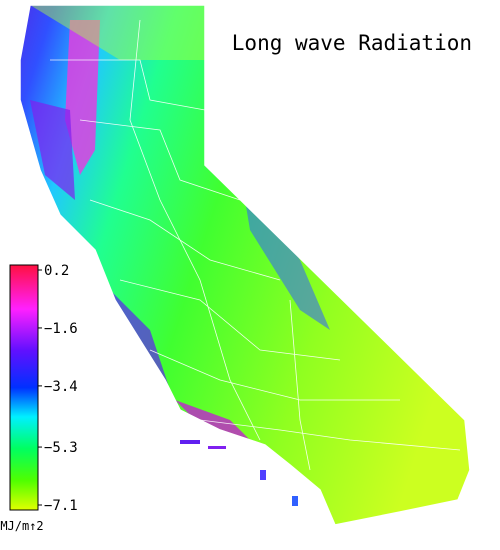  What do you see at coordinates (239, 473) in the screenshot?
I see `islands` at bounding box center [239, 473].